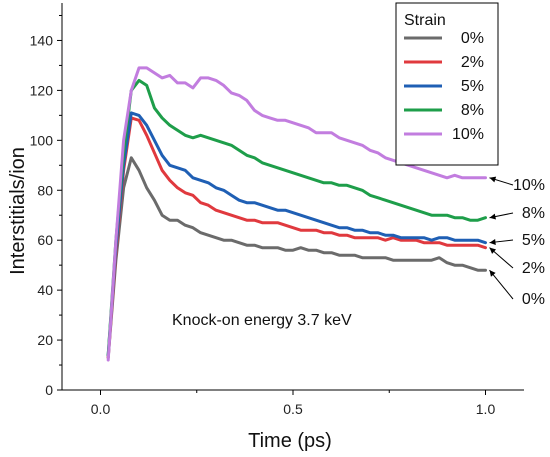 The image size is (550, 457). I want to click on x-axis-title: Time (ps), so click(290, 441).